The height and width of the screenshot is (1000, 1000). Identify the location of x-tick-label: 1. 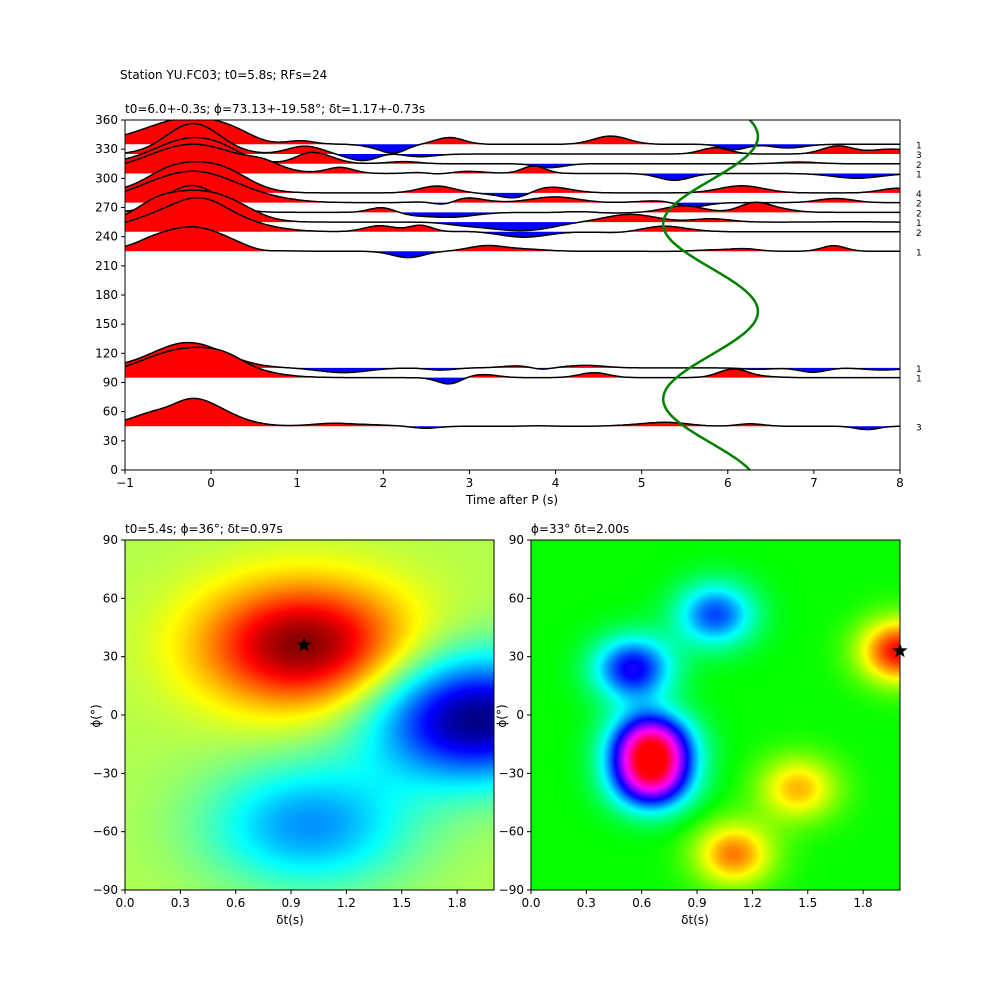
(297, 483).